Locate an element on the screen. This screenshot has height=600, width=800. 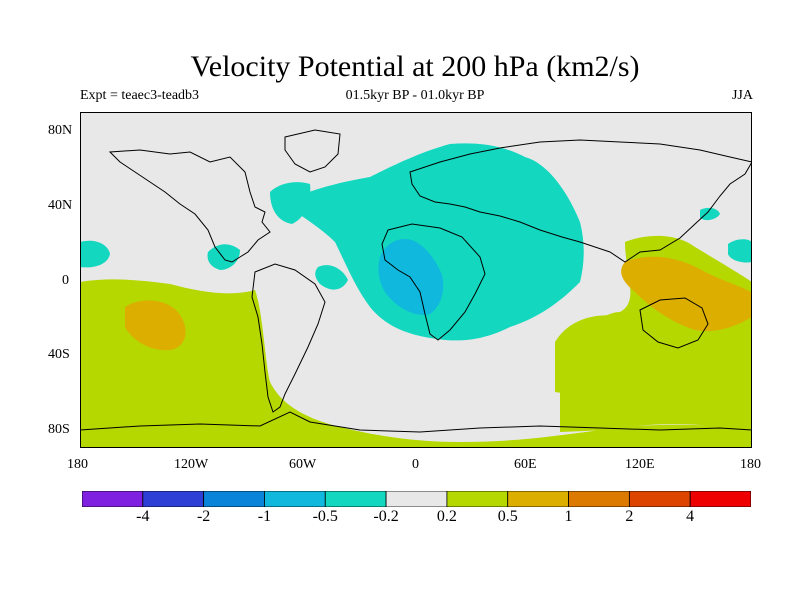
negative-weak-region-caribbean is located at coordinates (331, 277).